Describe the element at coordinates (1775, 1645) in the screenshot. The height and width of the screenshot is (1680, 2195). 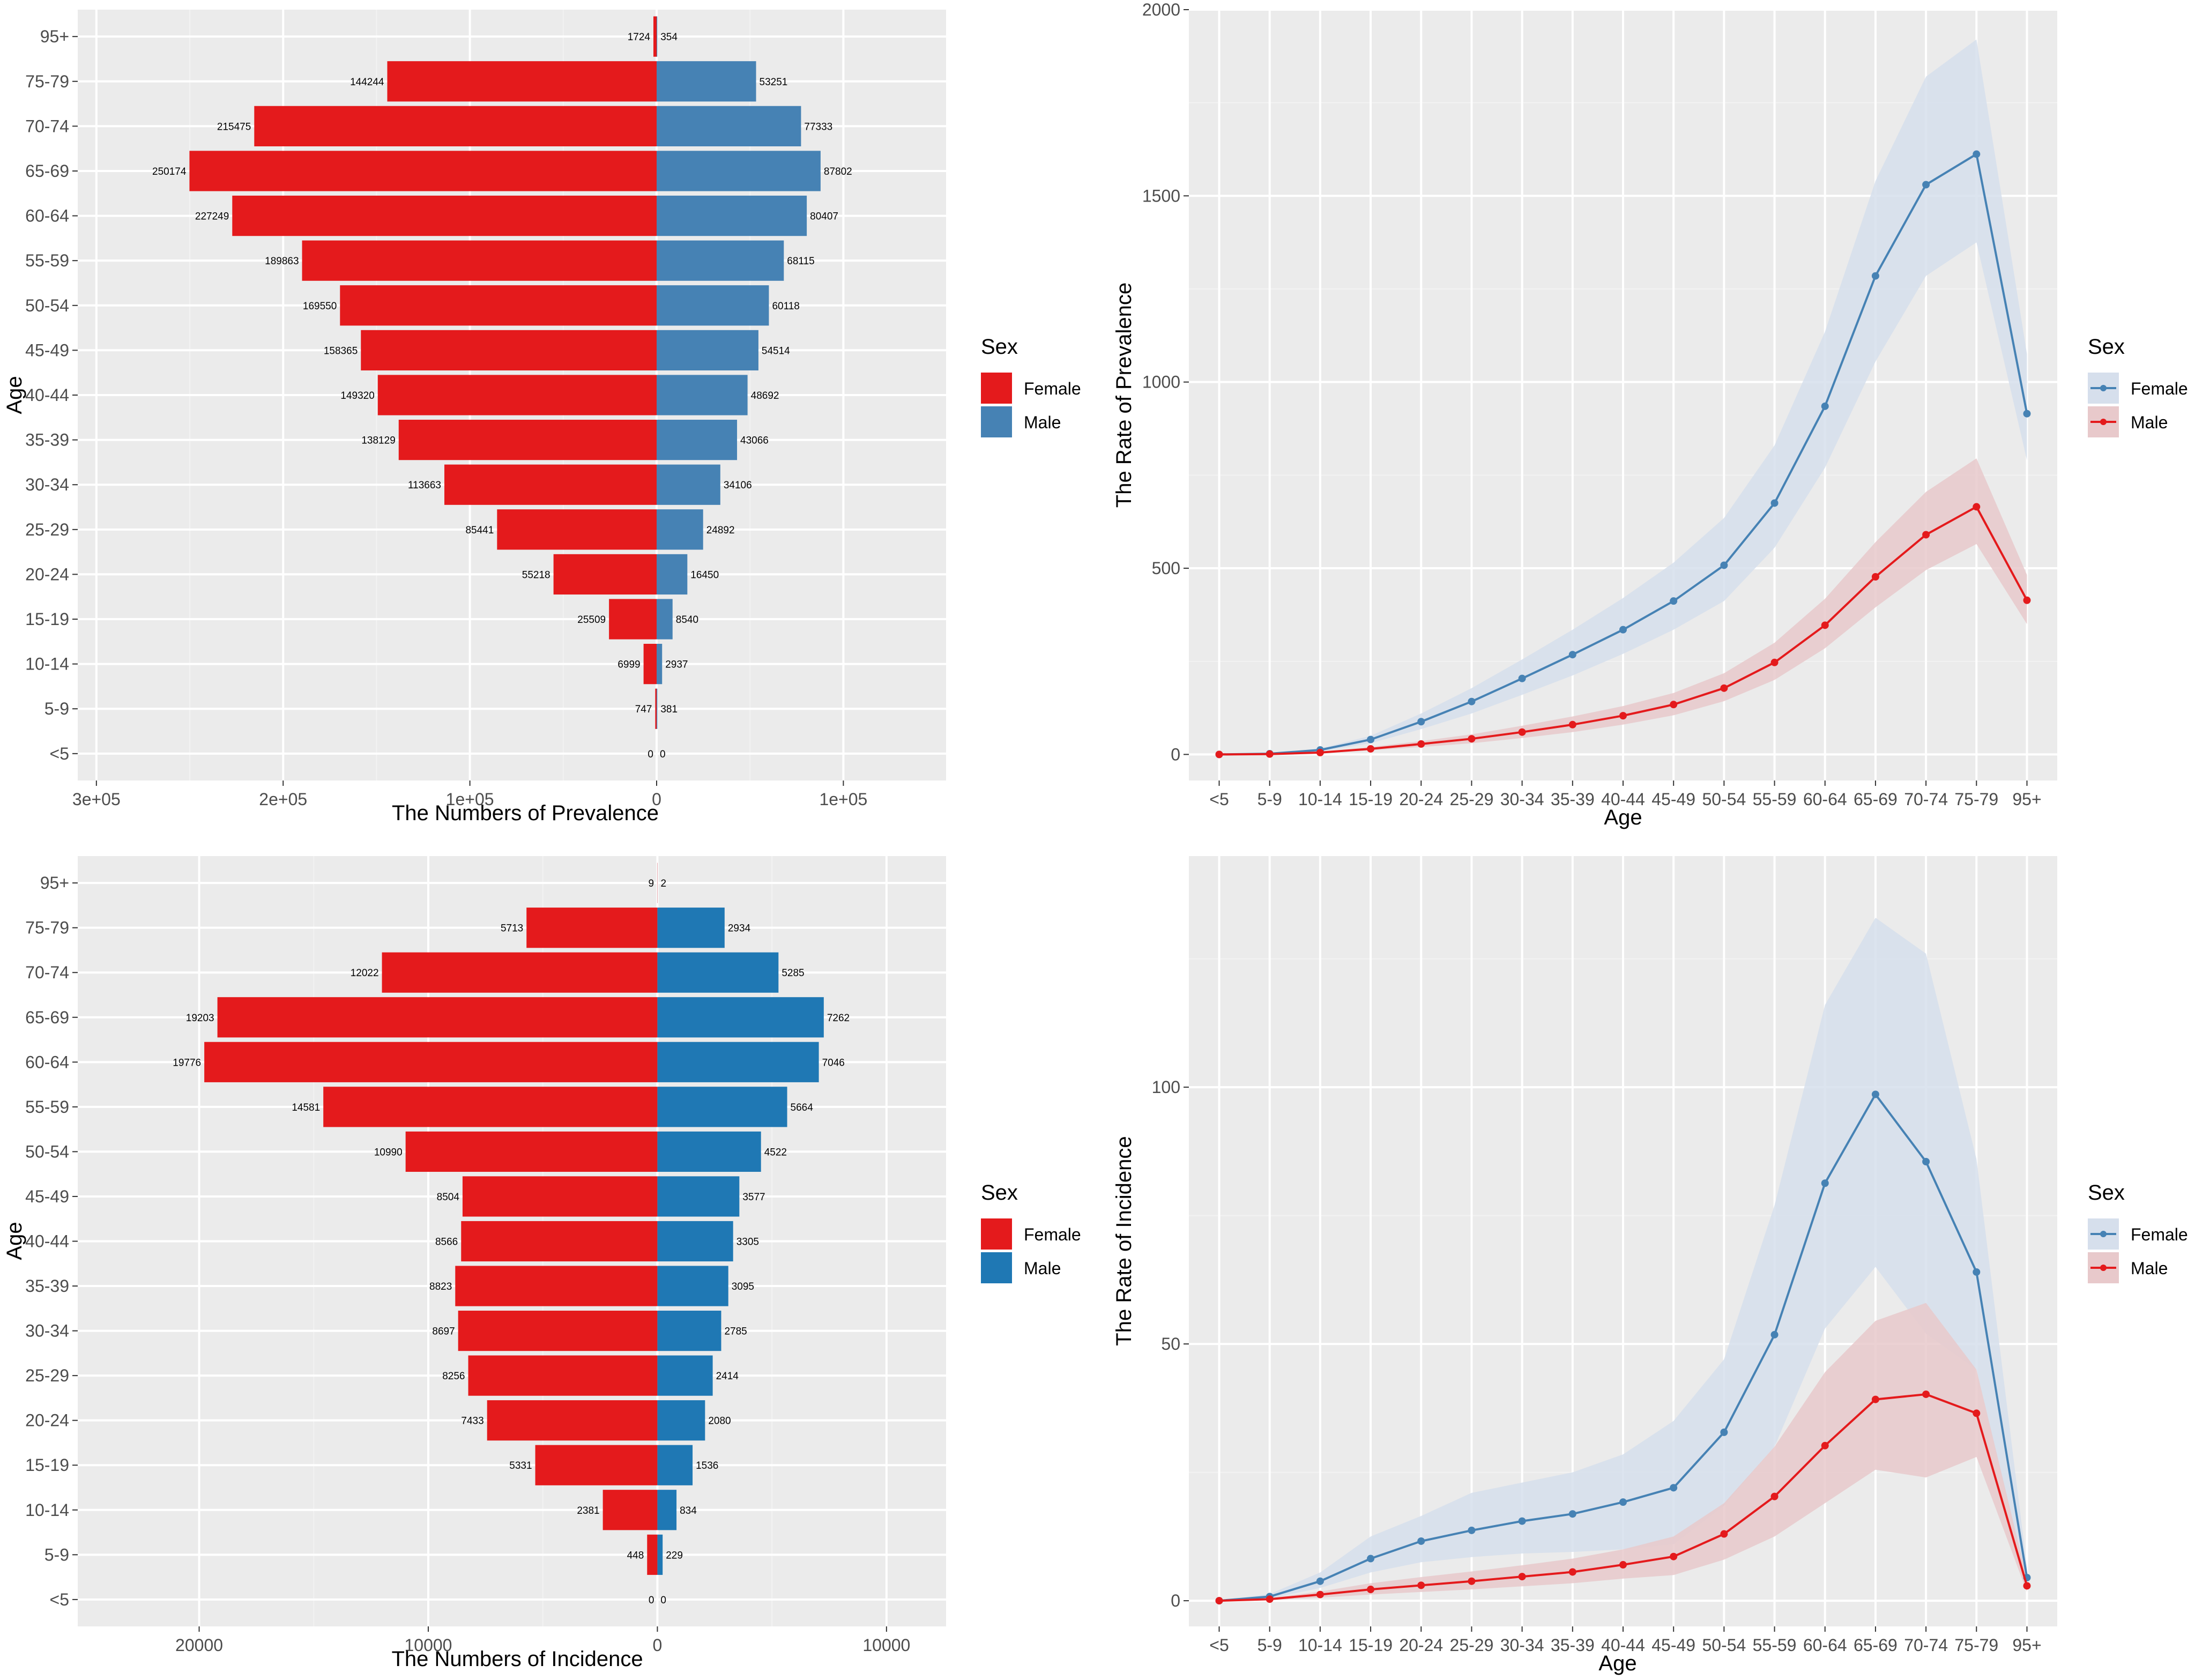
I see `tick-label-x: 55-59` at that location.